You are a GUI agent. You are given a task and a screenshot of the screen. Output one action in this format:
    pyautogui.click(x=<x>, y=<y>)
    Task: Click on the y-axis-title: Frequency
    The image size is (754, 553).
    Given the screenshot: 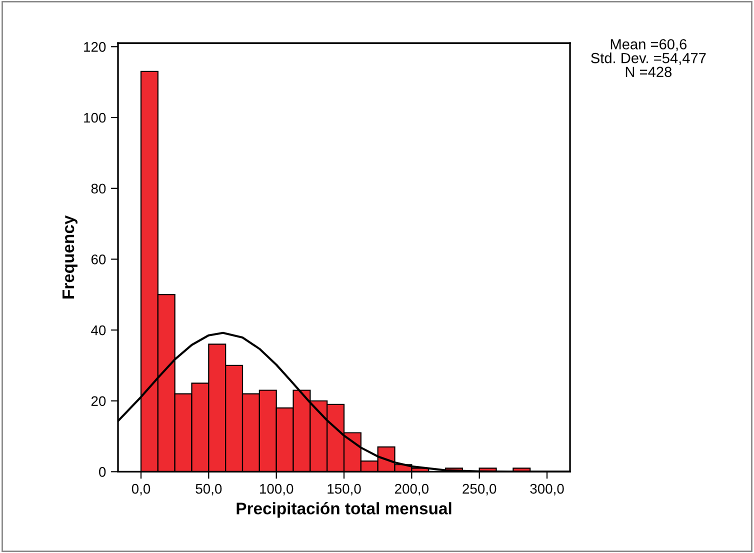 What is the action you would take?
    pyautogui.click(x=70, y=256)
    